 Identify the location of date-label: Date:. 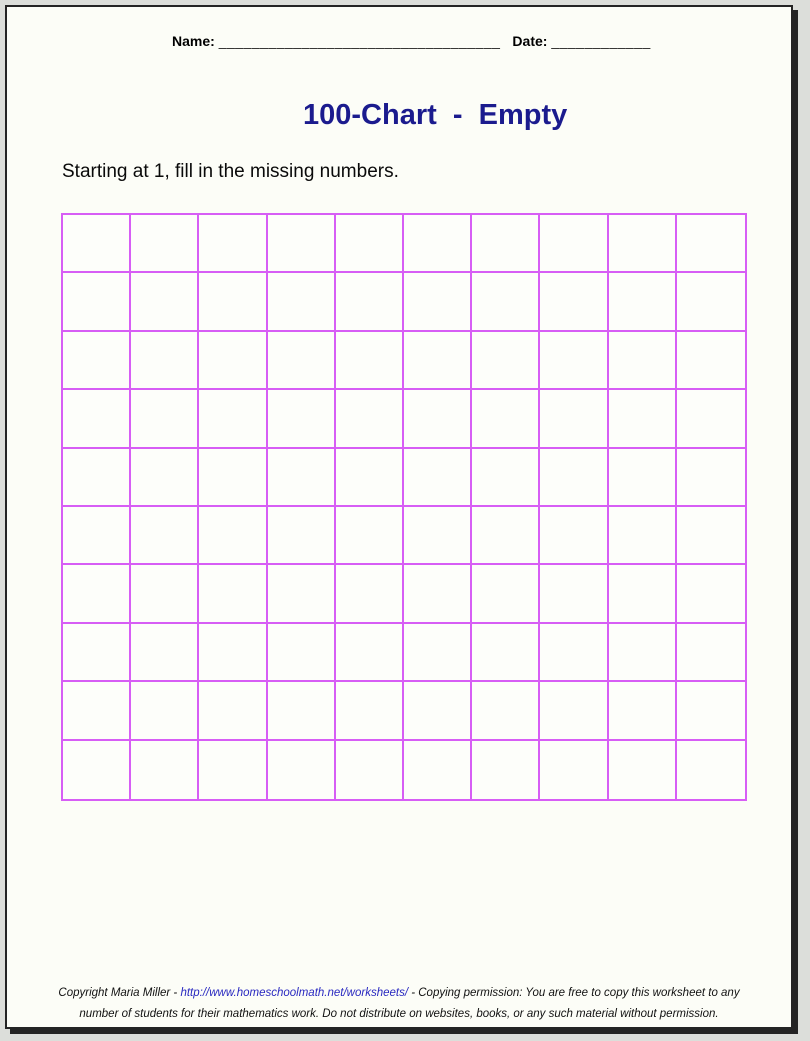
(530, 41).